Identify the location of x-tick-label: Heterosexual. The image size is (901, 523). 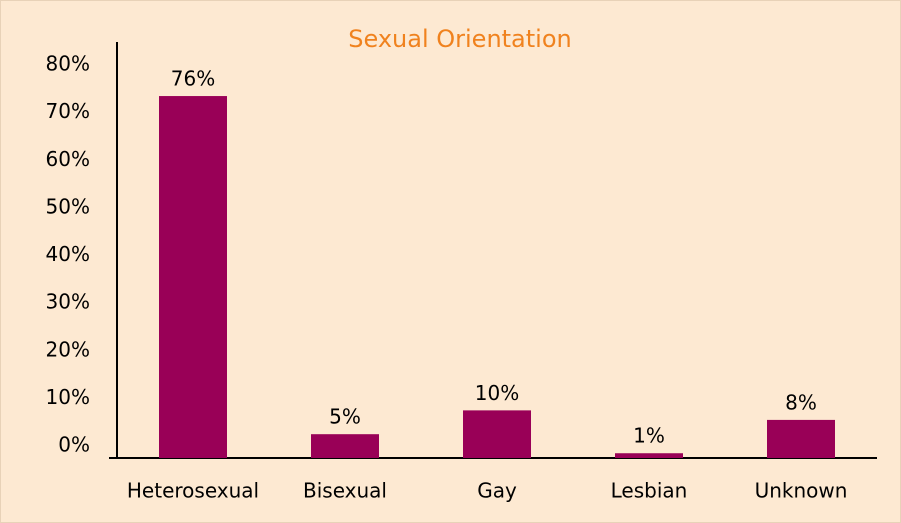
(193, 491).